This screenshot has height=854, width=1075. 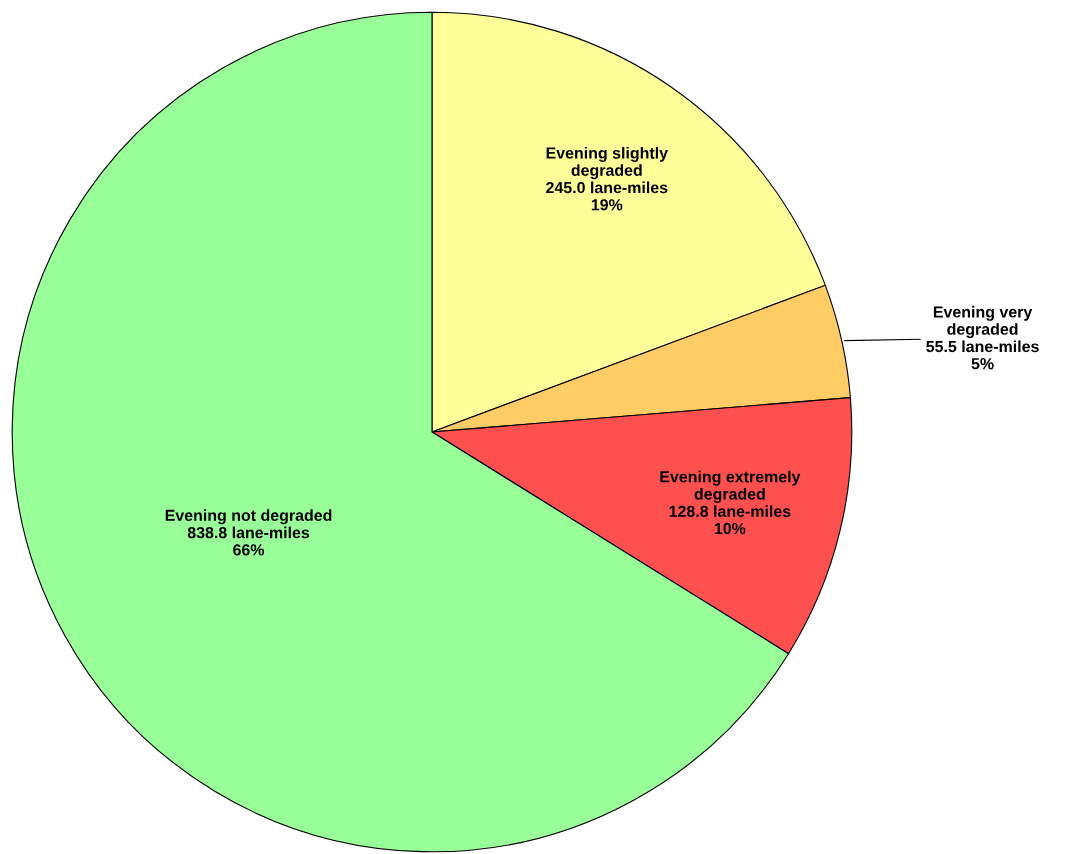 I want to click on slice-label: Evening not degraded, so click(x=248, y=517).